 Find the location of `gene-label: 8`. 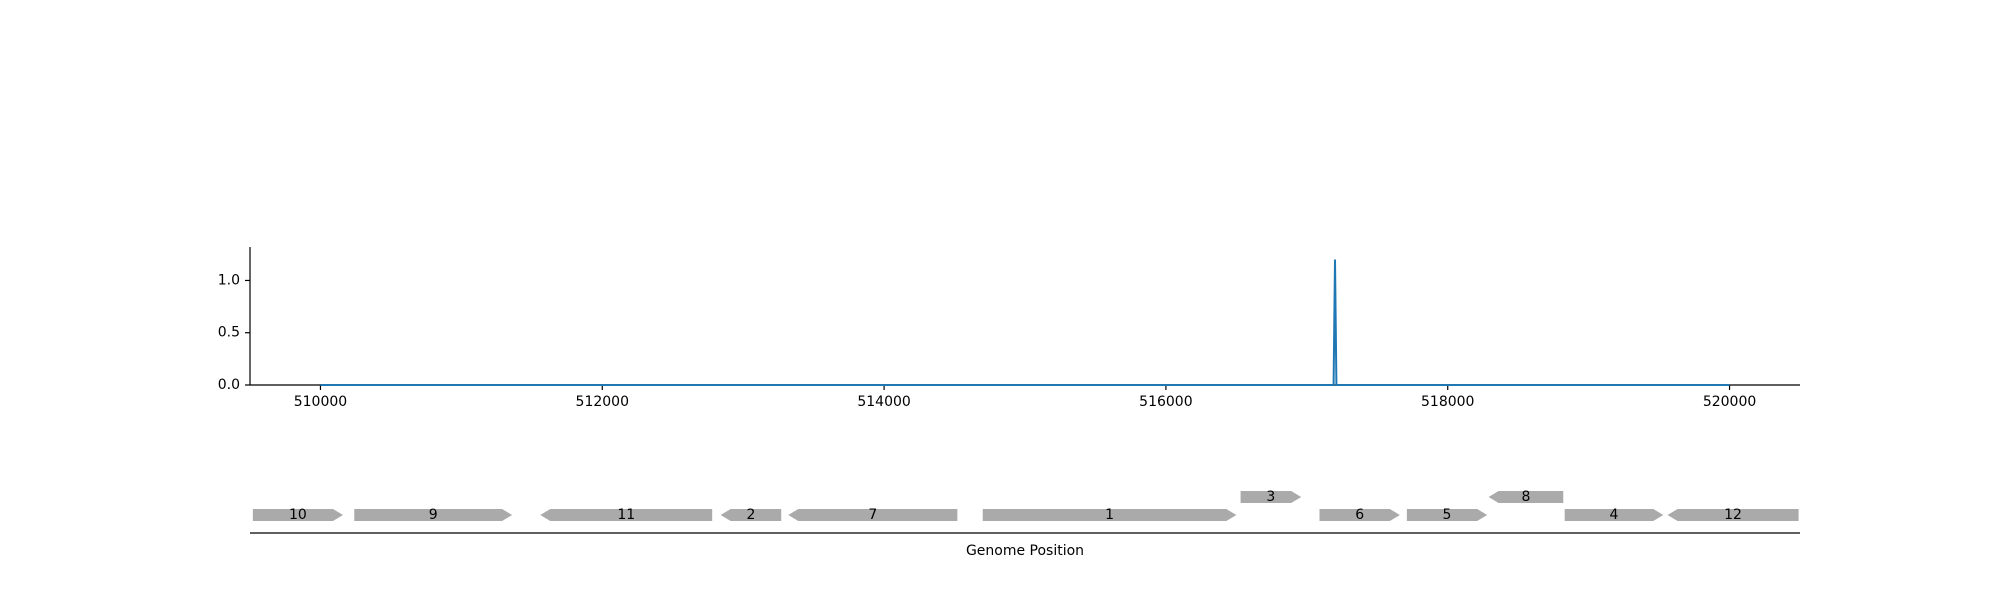

gene-label: 8 is located at coordinates (1525, 497).